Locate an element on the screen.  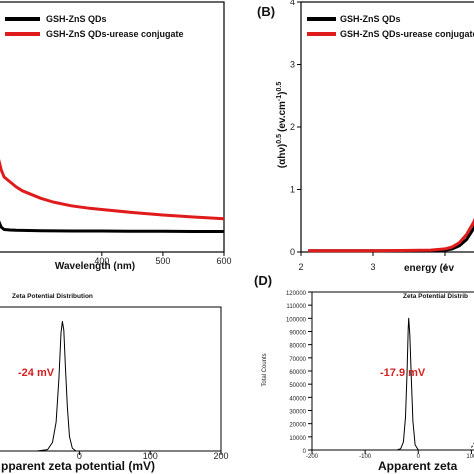
y-tick-label: 4 is located at coordinates (292, 3).